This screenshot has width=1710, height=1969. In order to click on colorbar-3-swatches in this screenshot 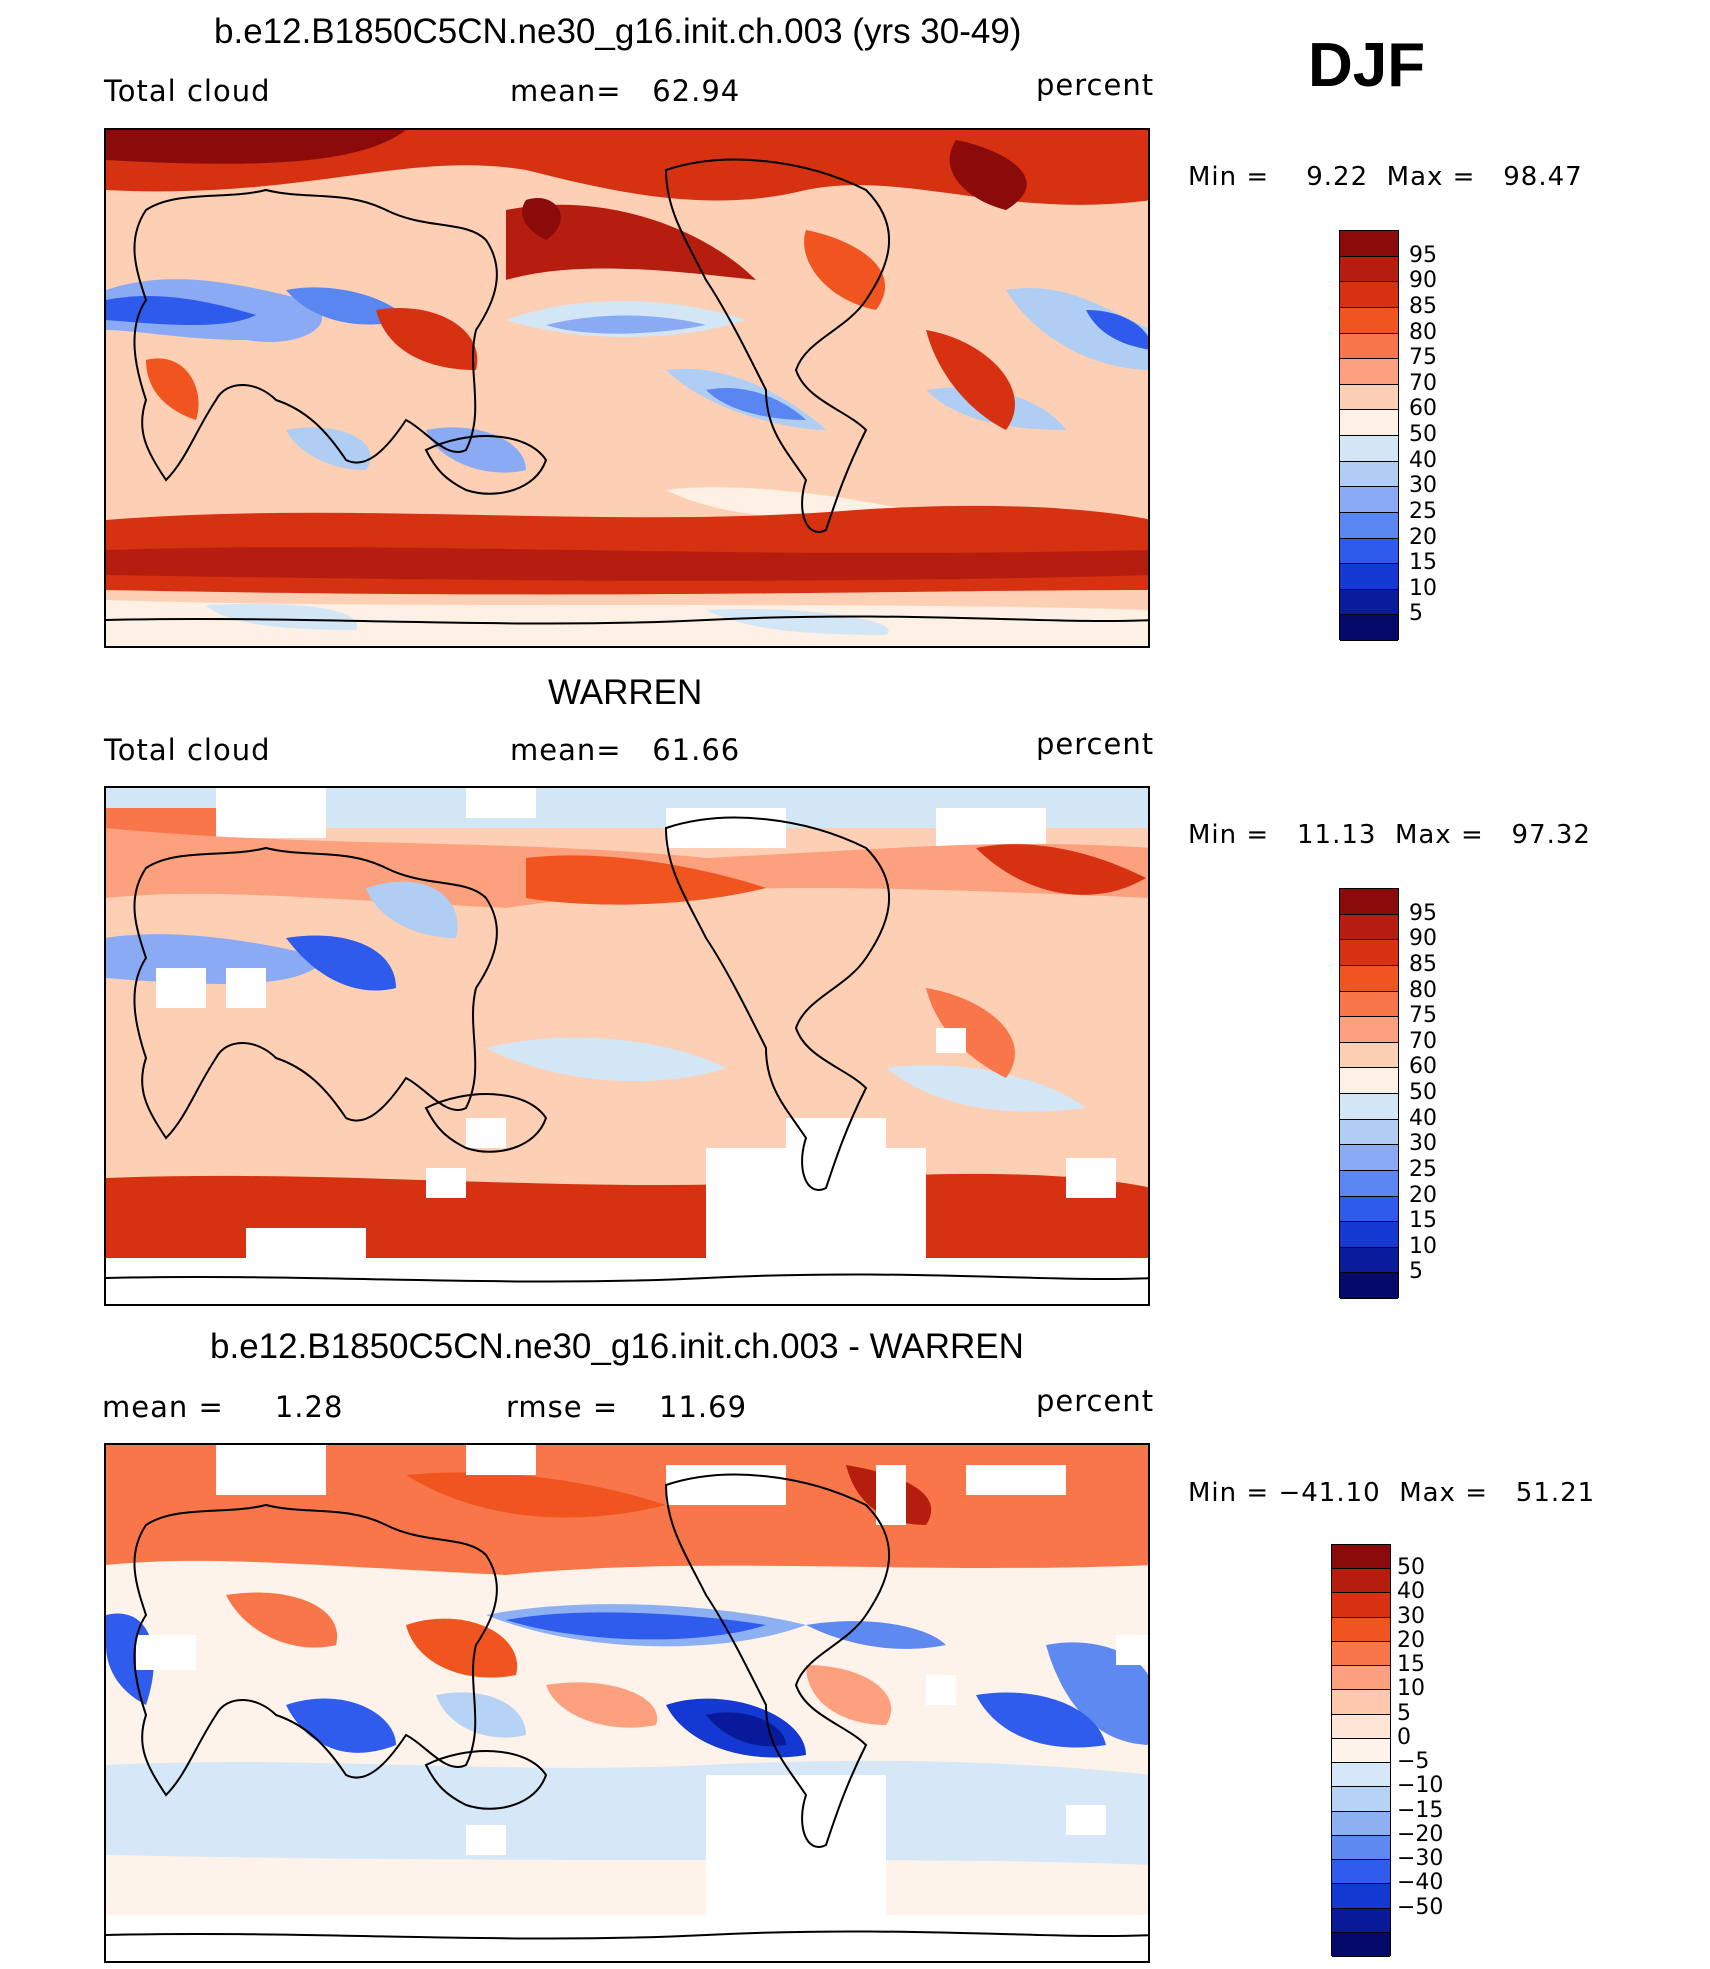, I will do `click(1361, 1751)`.